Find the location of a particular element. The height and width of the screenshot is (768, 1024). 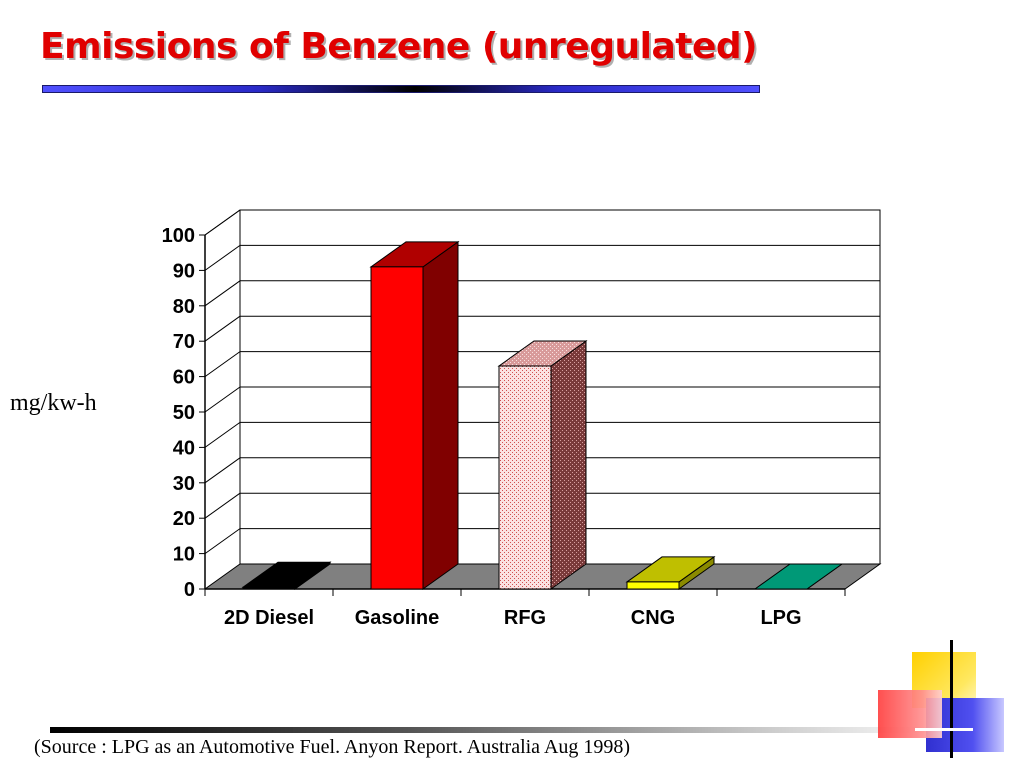

y-axis-label: mg/kw-h is located at coordinates (53, 403).